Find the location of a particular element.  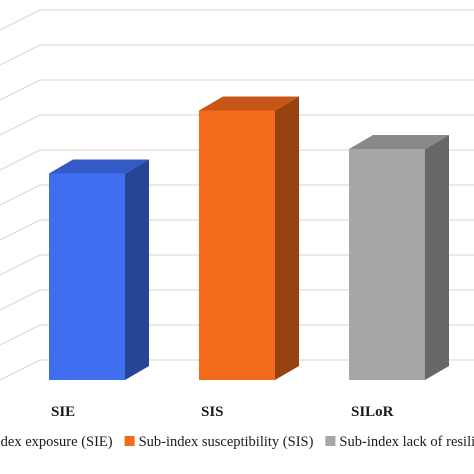

bar-sie is located at coordinates (99, 269).